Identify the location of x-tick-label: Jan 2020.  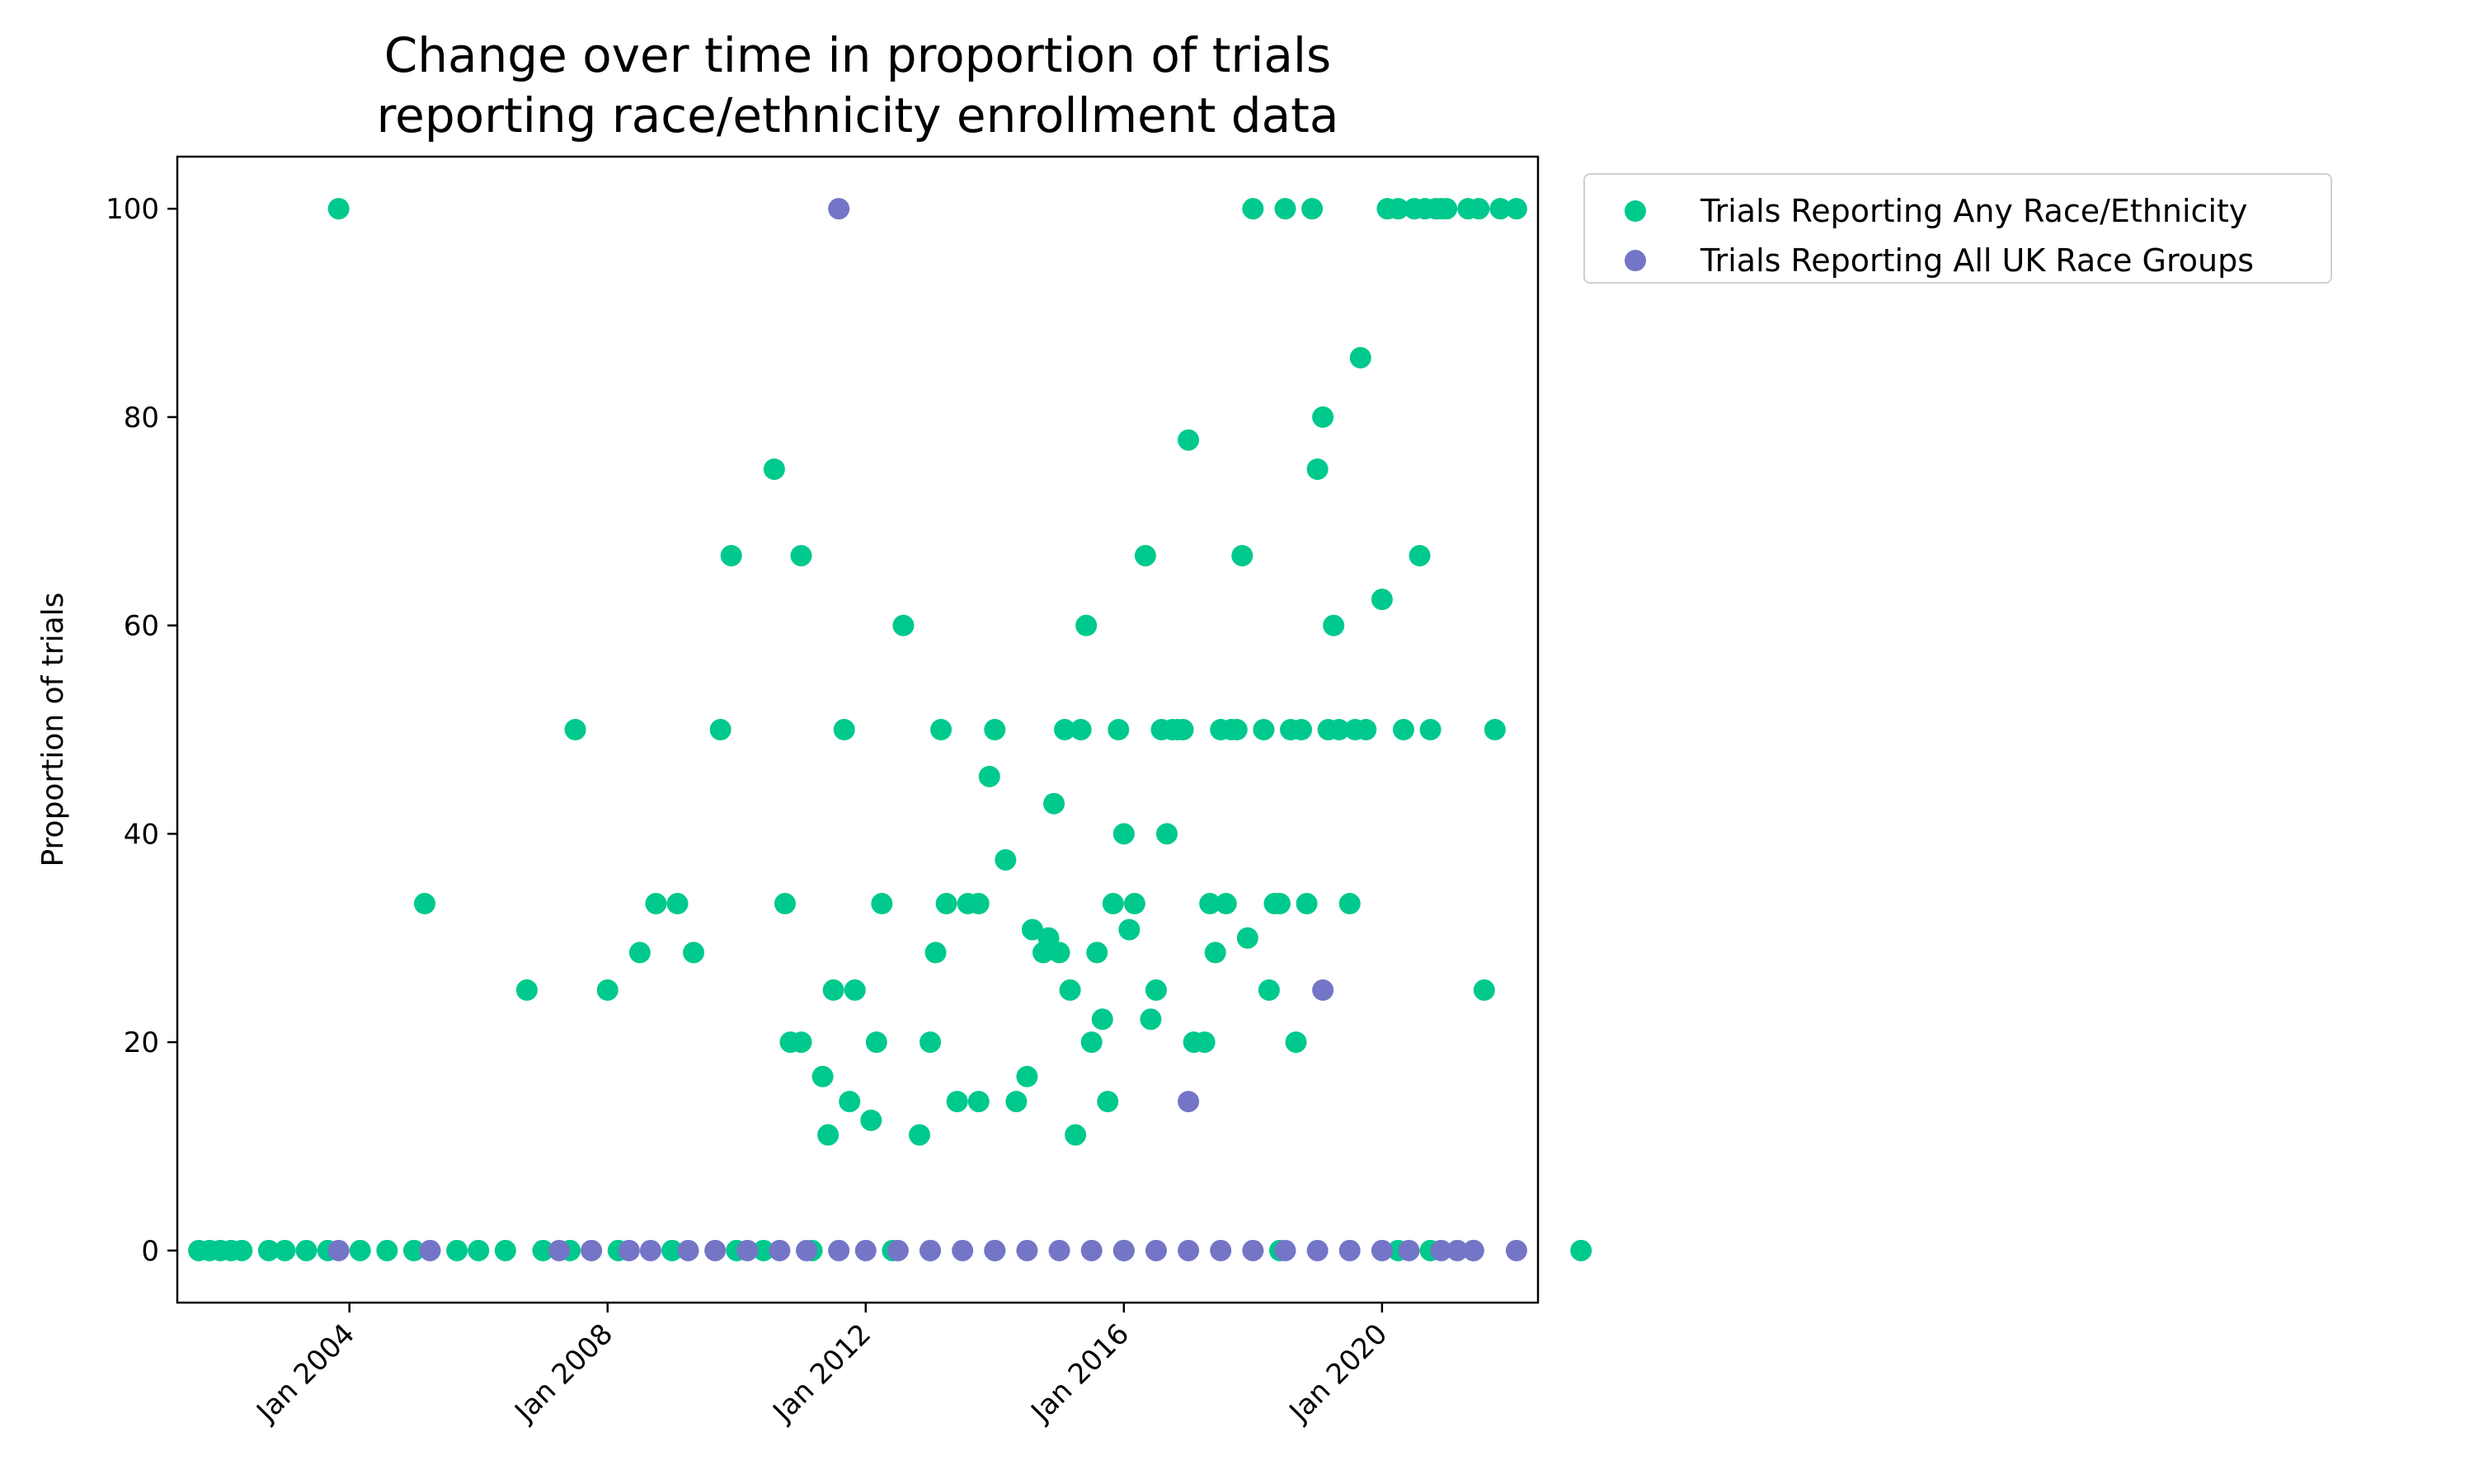
(1338, 1373).